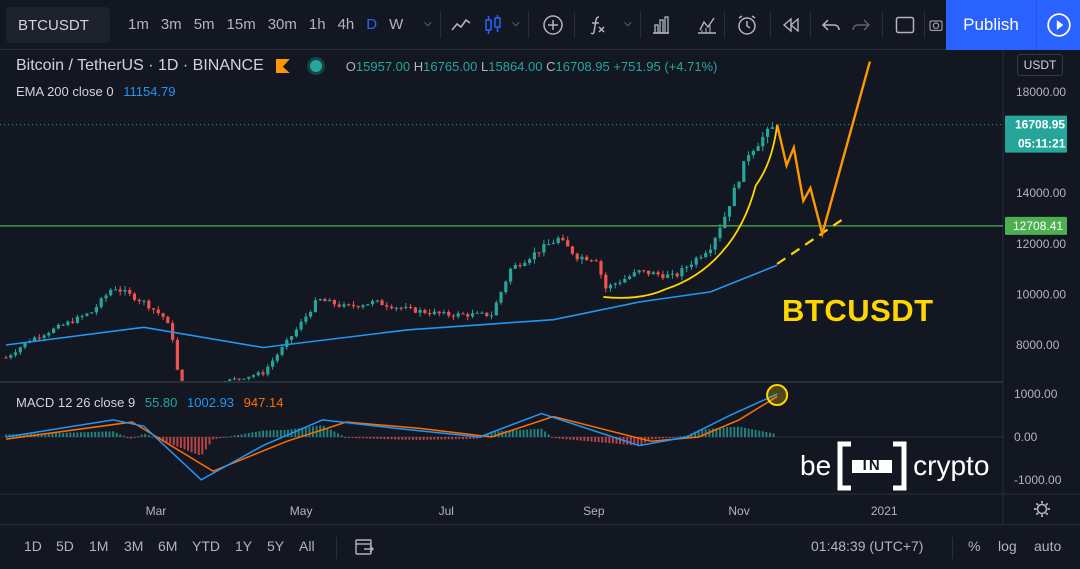 Image resolution: width=1080 pixels, height=569 pixels. Describe the element at coordinates (282, 24) in the screenshot. I see `interval-30m: 30m` at that location.